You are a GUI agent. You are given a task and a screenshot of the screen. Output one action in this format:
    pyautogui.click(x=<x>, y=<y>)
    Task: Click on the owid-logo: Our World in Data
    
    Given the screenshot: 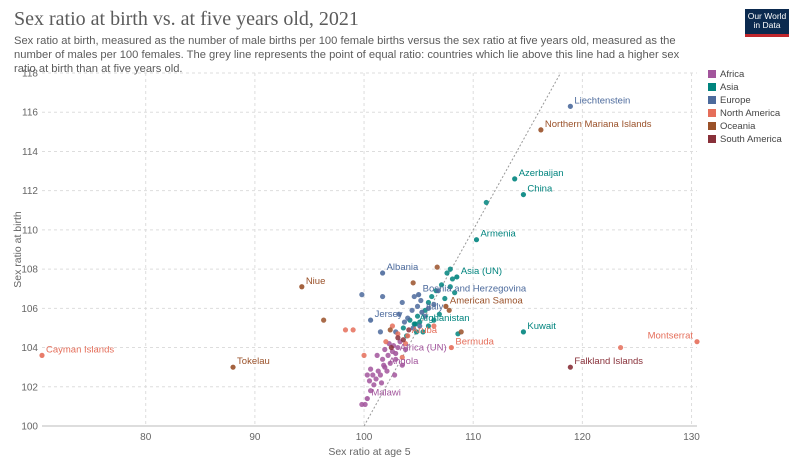 What is the action you would take?
    pyautogui.click(x=767, y=23)
    